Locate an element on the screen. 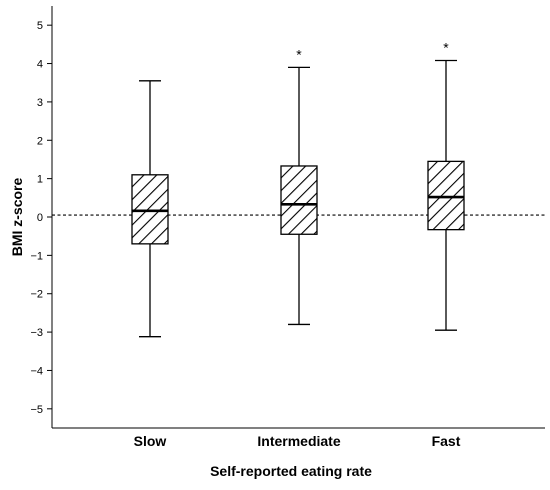 Image resolution: width=550 pixels, height=490 pixels. y-tick-label: 4 is located at coordinates (40, 65).